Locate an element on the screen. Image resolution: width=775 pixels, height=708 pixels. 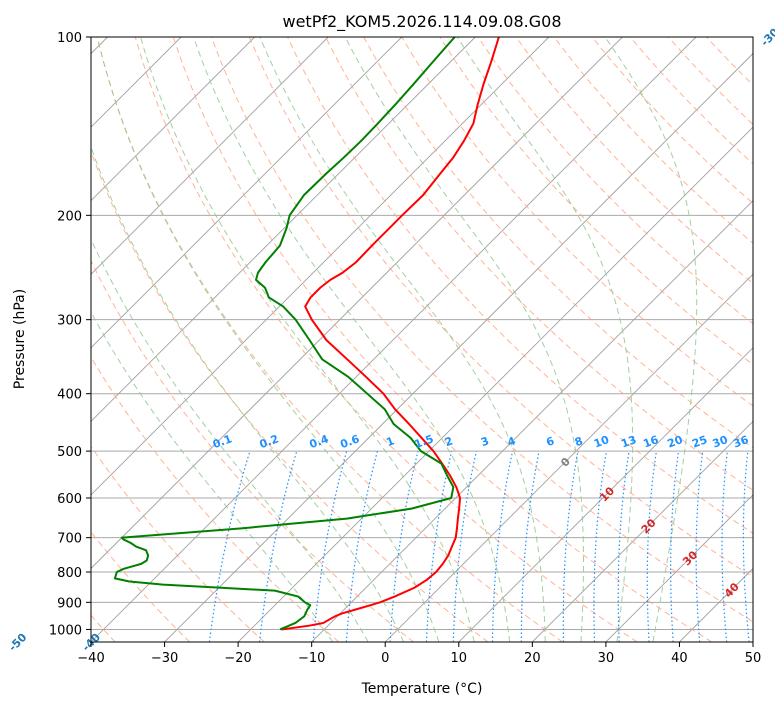
x-axis-tick-label: 30 is located at coordinates (606, 658).